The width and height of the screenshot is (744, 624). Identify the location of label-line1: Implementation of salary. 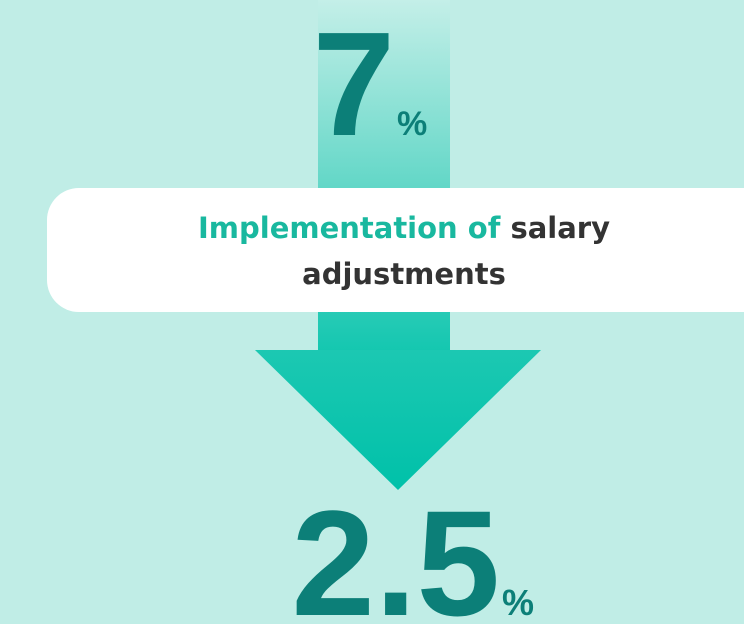
(404, 228).